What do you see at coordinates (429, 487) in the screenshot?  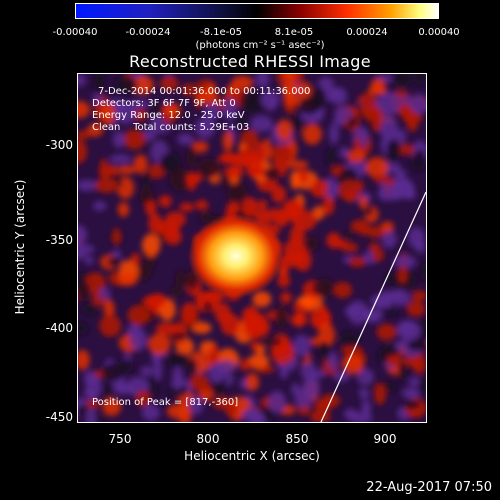 I see `plot-timestamp: 22-Aug-2017 07:50` at bounding box center [429, 487].